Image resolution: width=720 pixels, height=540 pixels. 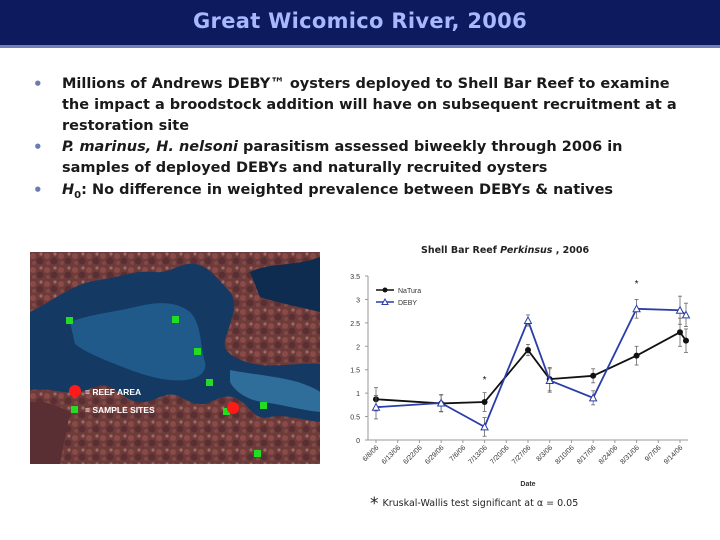 What do you see at coordinates (68, 189) in the screenshot?
I see `hypothesis-symbol: H` at bounding box center [68, 189].